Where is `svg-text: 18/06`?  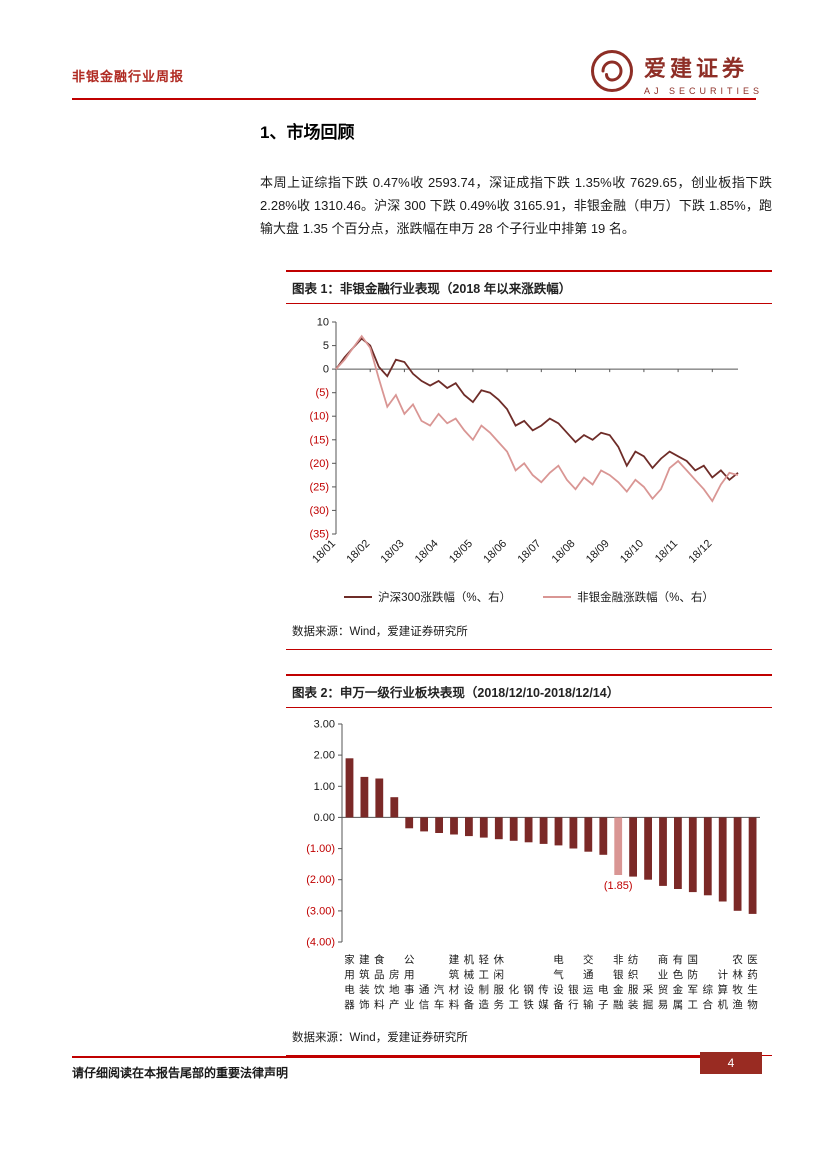 svg-text: 18/06 is located at coordinates (495, 552).